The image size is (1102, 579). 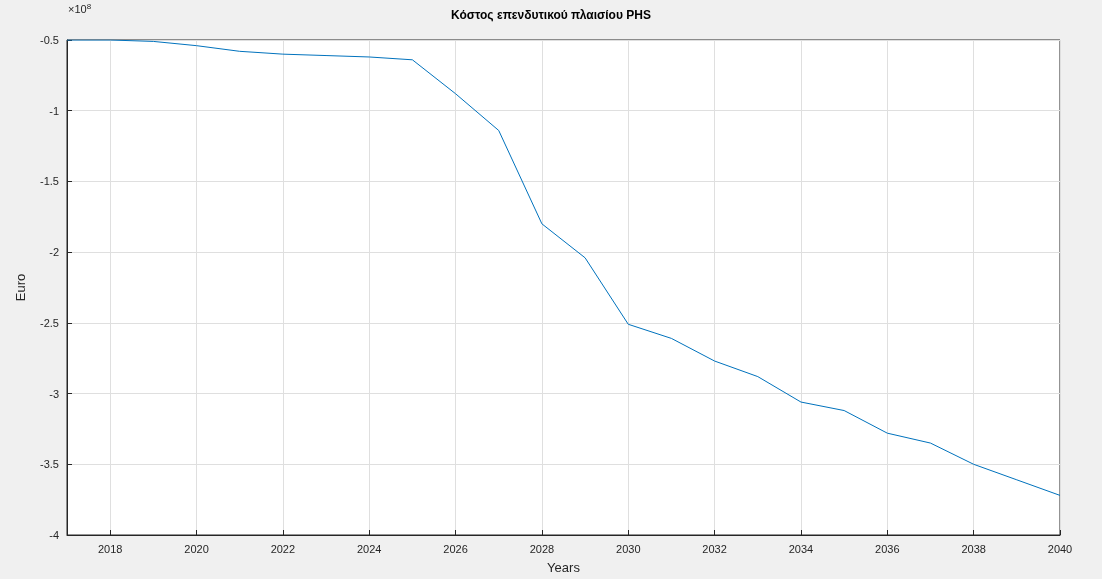 I want to click on y-tick-label: -2.5, so click(x=49, y=322).